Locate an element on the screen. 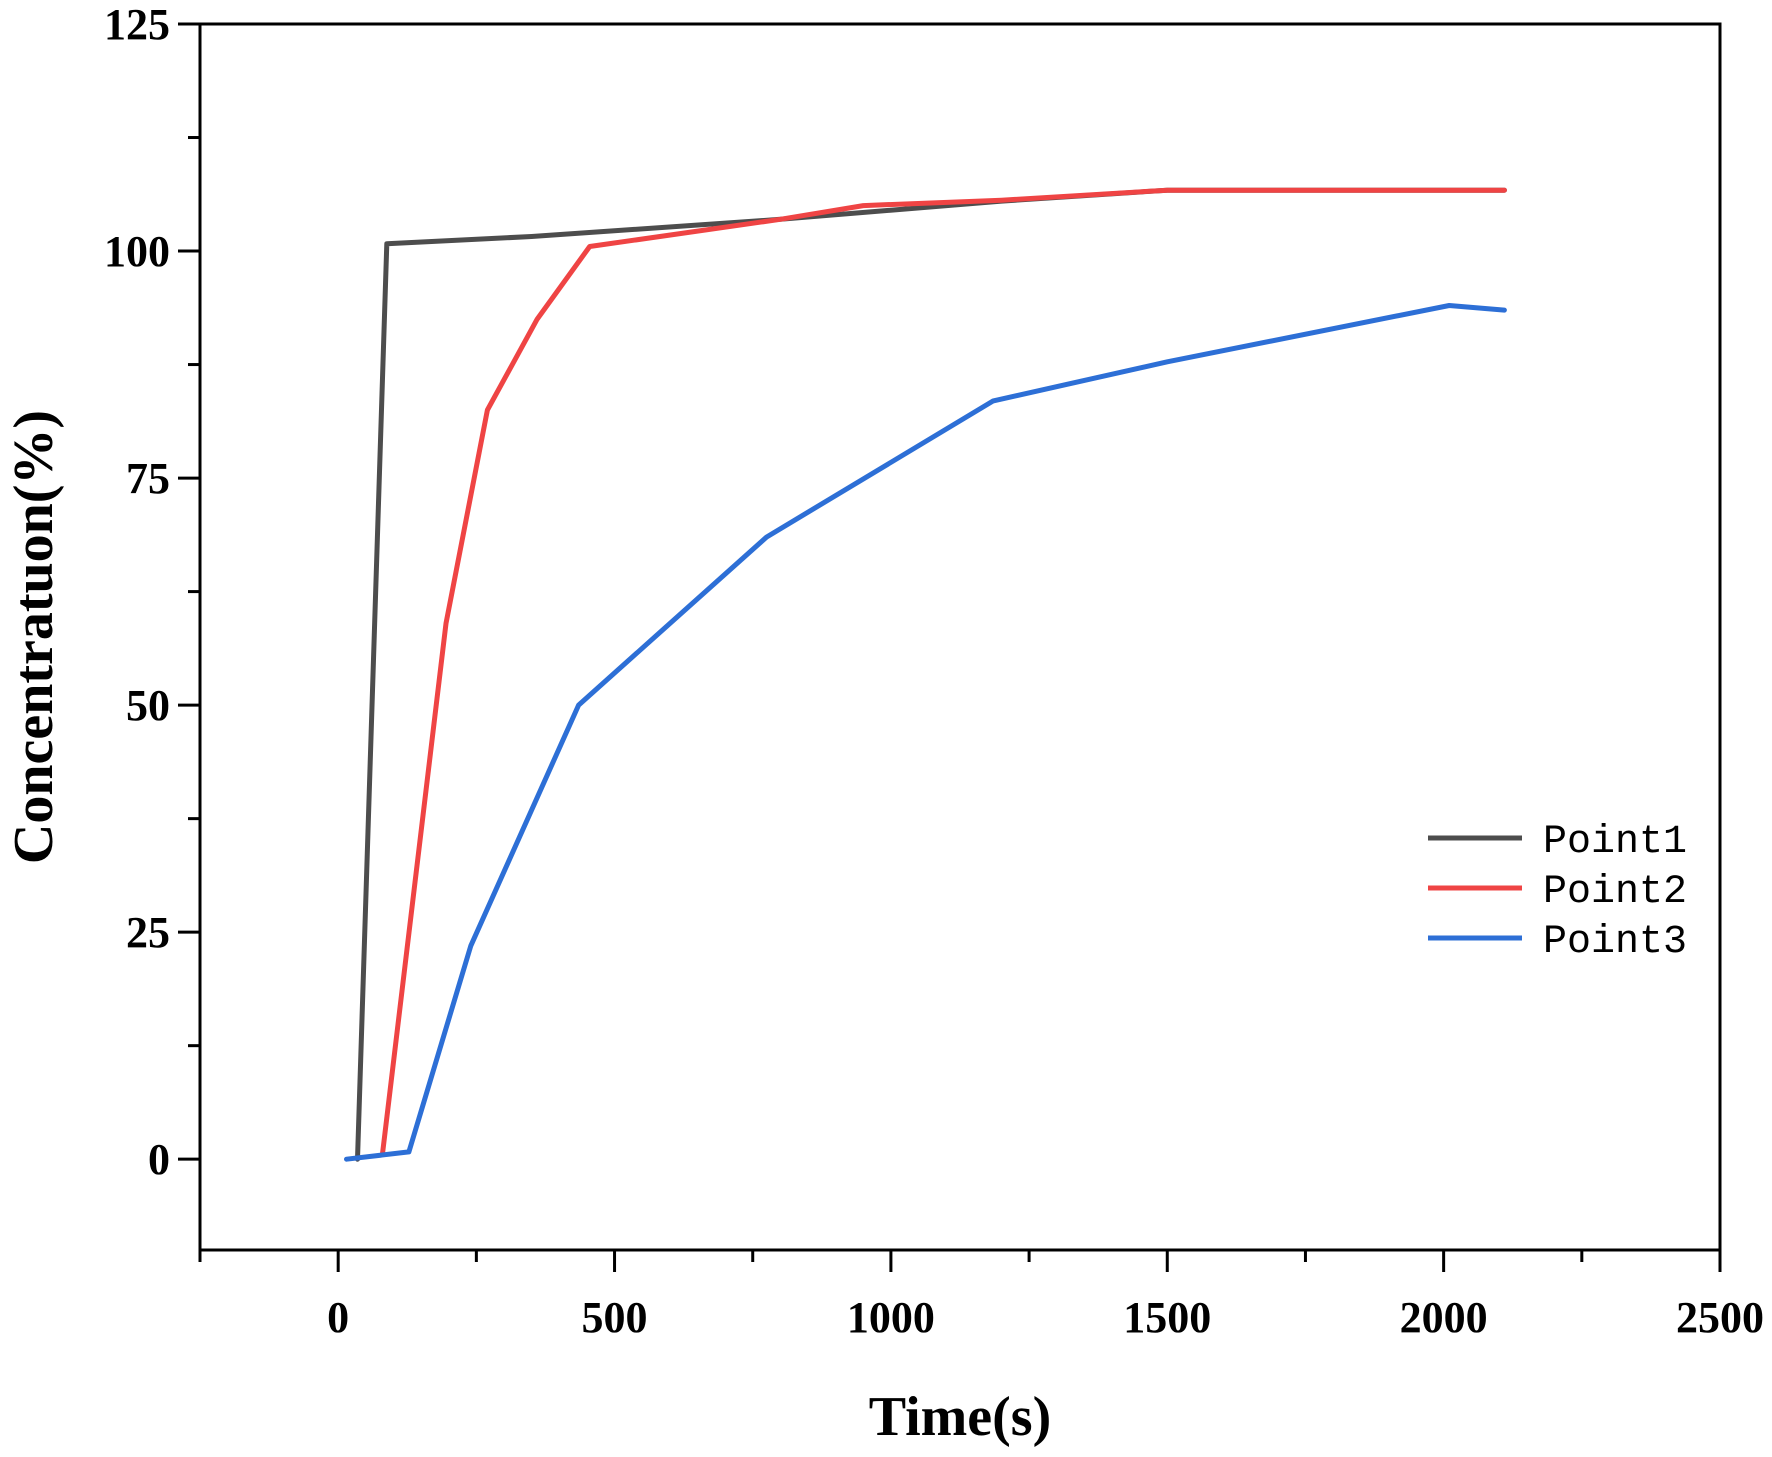 The image size is (1772, 1457). y-axis-title: Concentratuon(%) is located at coordinates (34, 637).